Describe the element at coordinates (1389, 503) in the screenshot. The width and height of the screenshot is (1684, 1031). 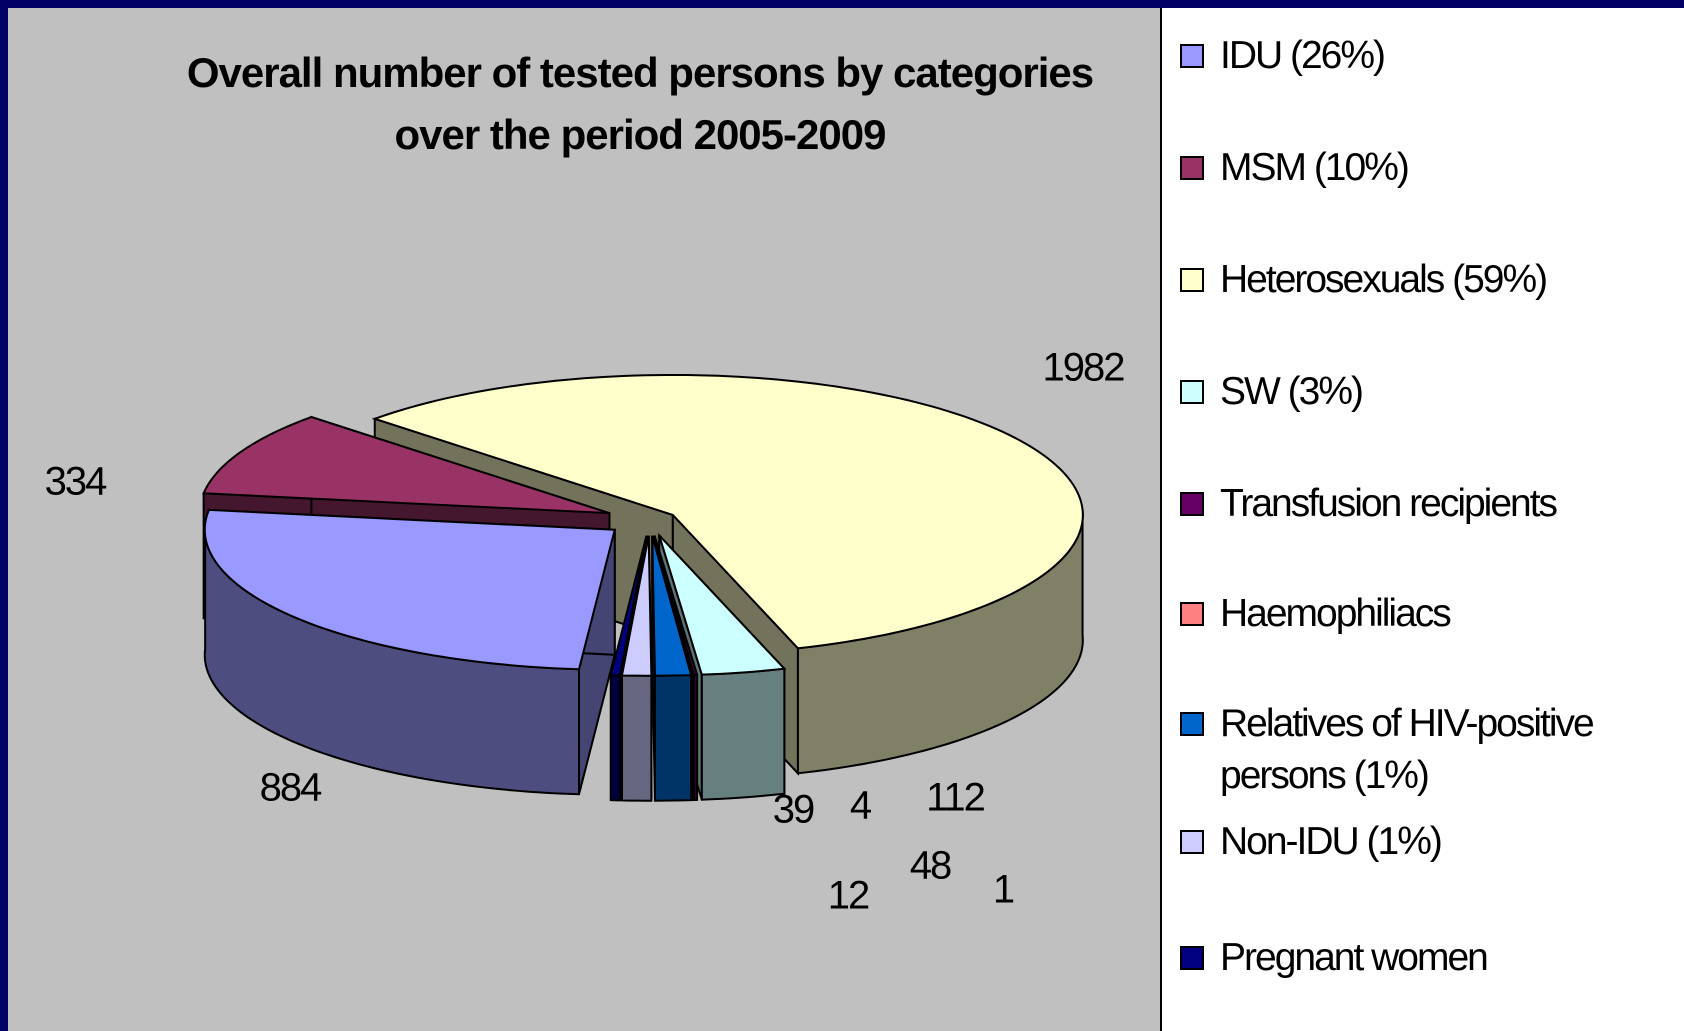
I see `legend-label: Transfusion recipients` at that location.